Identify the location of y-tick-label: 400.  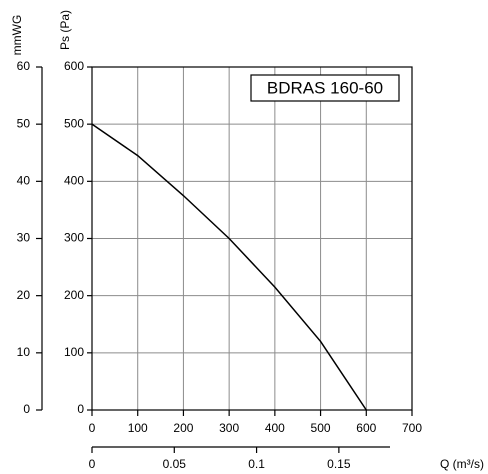
(74, 181).